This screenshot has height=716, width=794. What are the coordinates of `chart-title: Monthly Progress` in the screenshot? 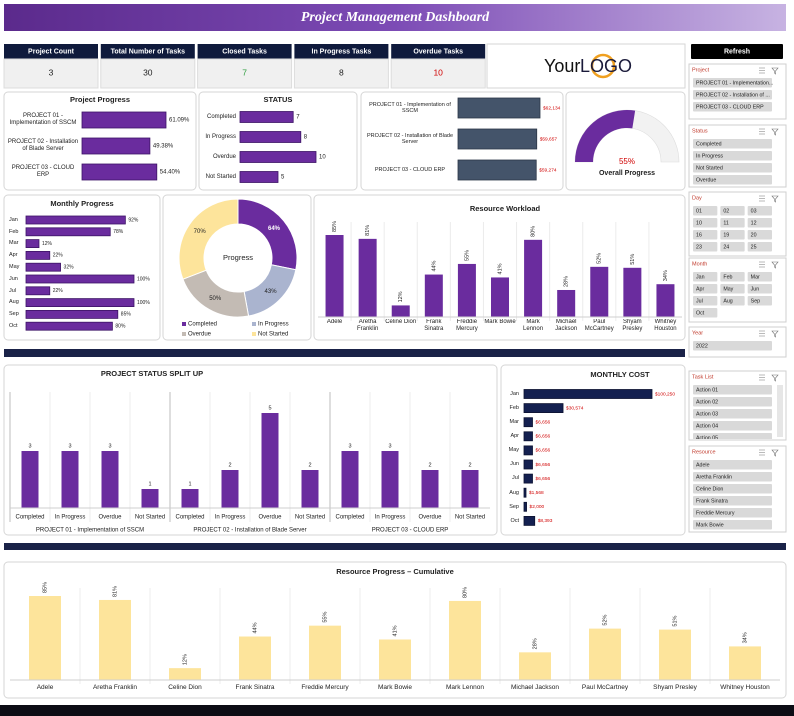 It's located at (81, 203).